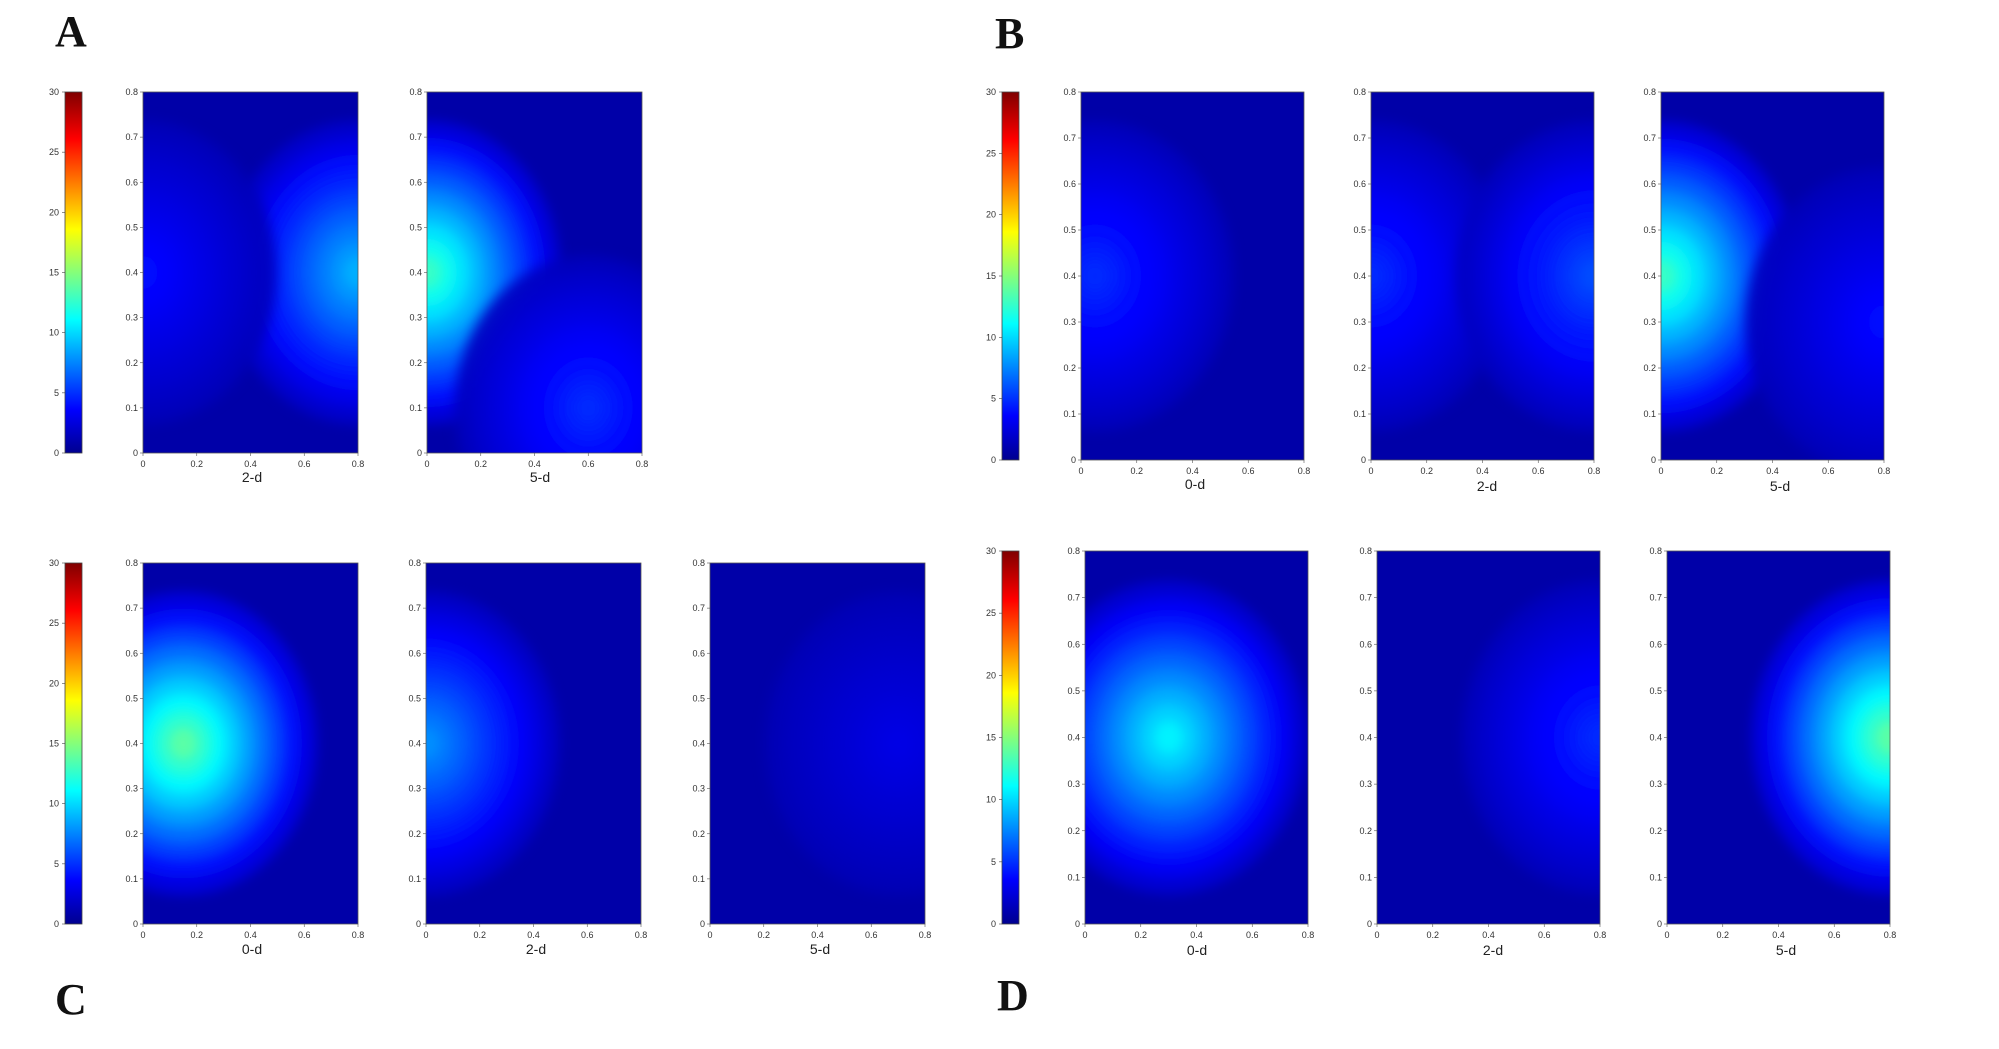  What do you see at coordinates (54, 212) in the screenshot?
I see `colorbar-tick-label: 20` at bounding box center [54, 212].